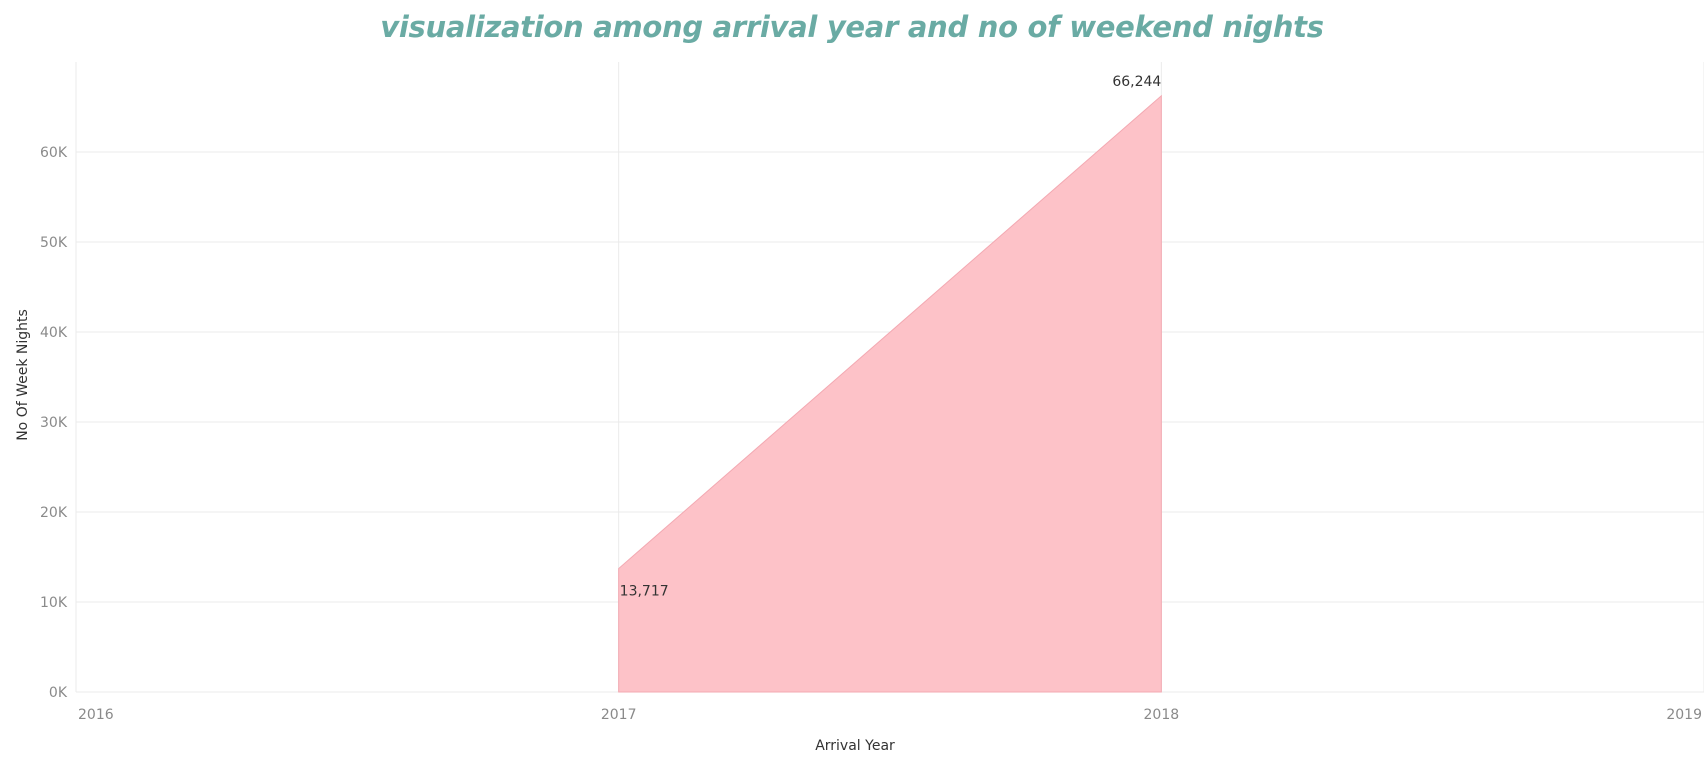 The image size is (1704, 768). What do you see at coordinates (855, 746) in the screenshot?
I see `x-axis-title: Arrival Year` at bounding box center [855, 746].